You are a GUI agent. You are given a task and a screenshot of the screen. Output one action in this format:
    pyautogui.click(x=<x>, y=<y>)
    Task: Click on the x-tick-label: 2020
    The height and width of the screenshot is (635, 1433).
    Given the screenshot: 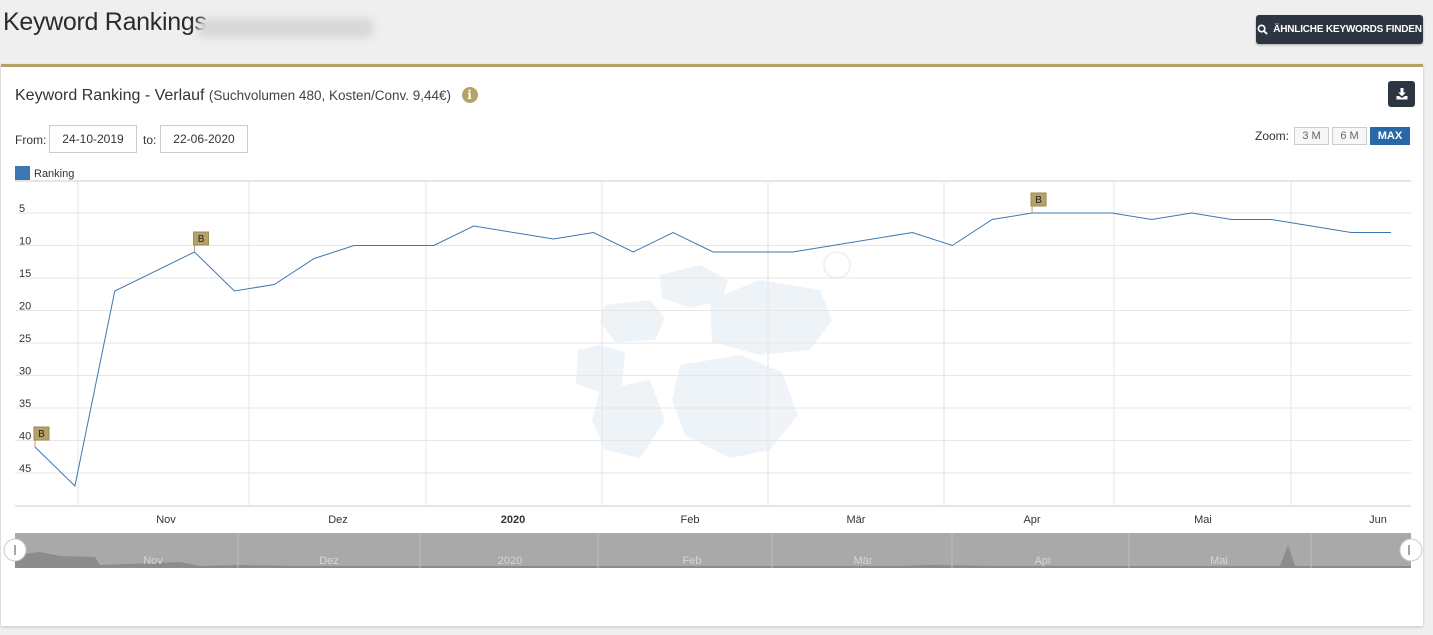 What is the action you would take?
    pyautogui.click(x=513, y=520)
    